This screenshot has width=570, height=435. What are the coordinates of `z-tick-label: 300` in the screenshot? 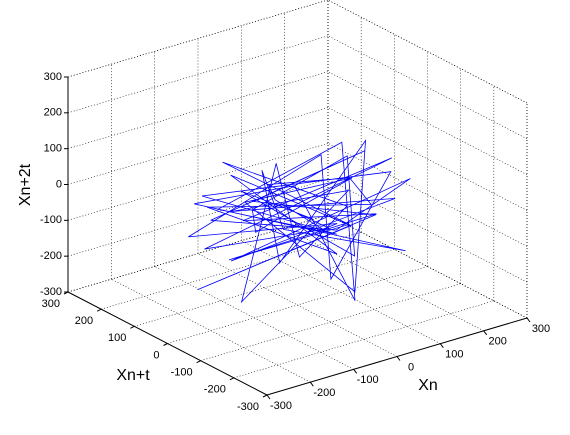 It's located at (53, 77).